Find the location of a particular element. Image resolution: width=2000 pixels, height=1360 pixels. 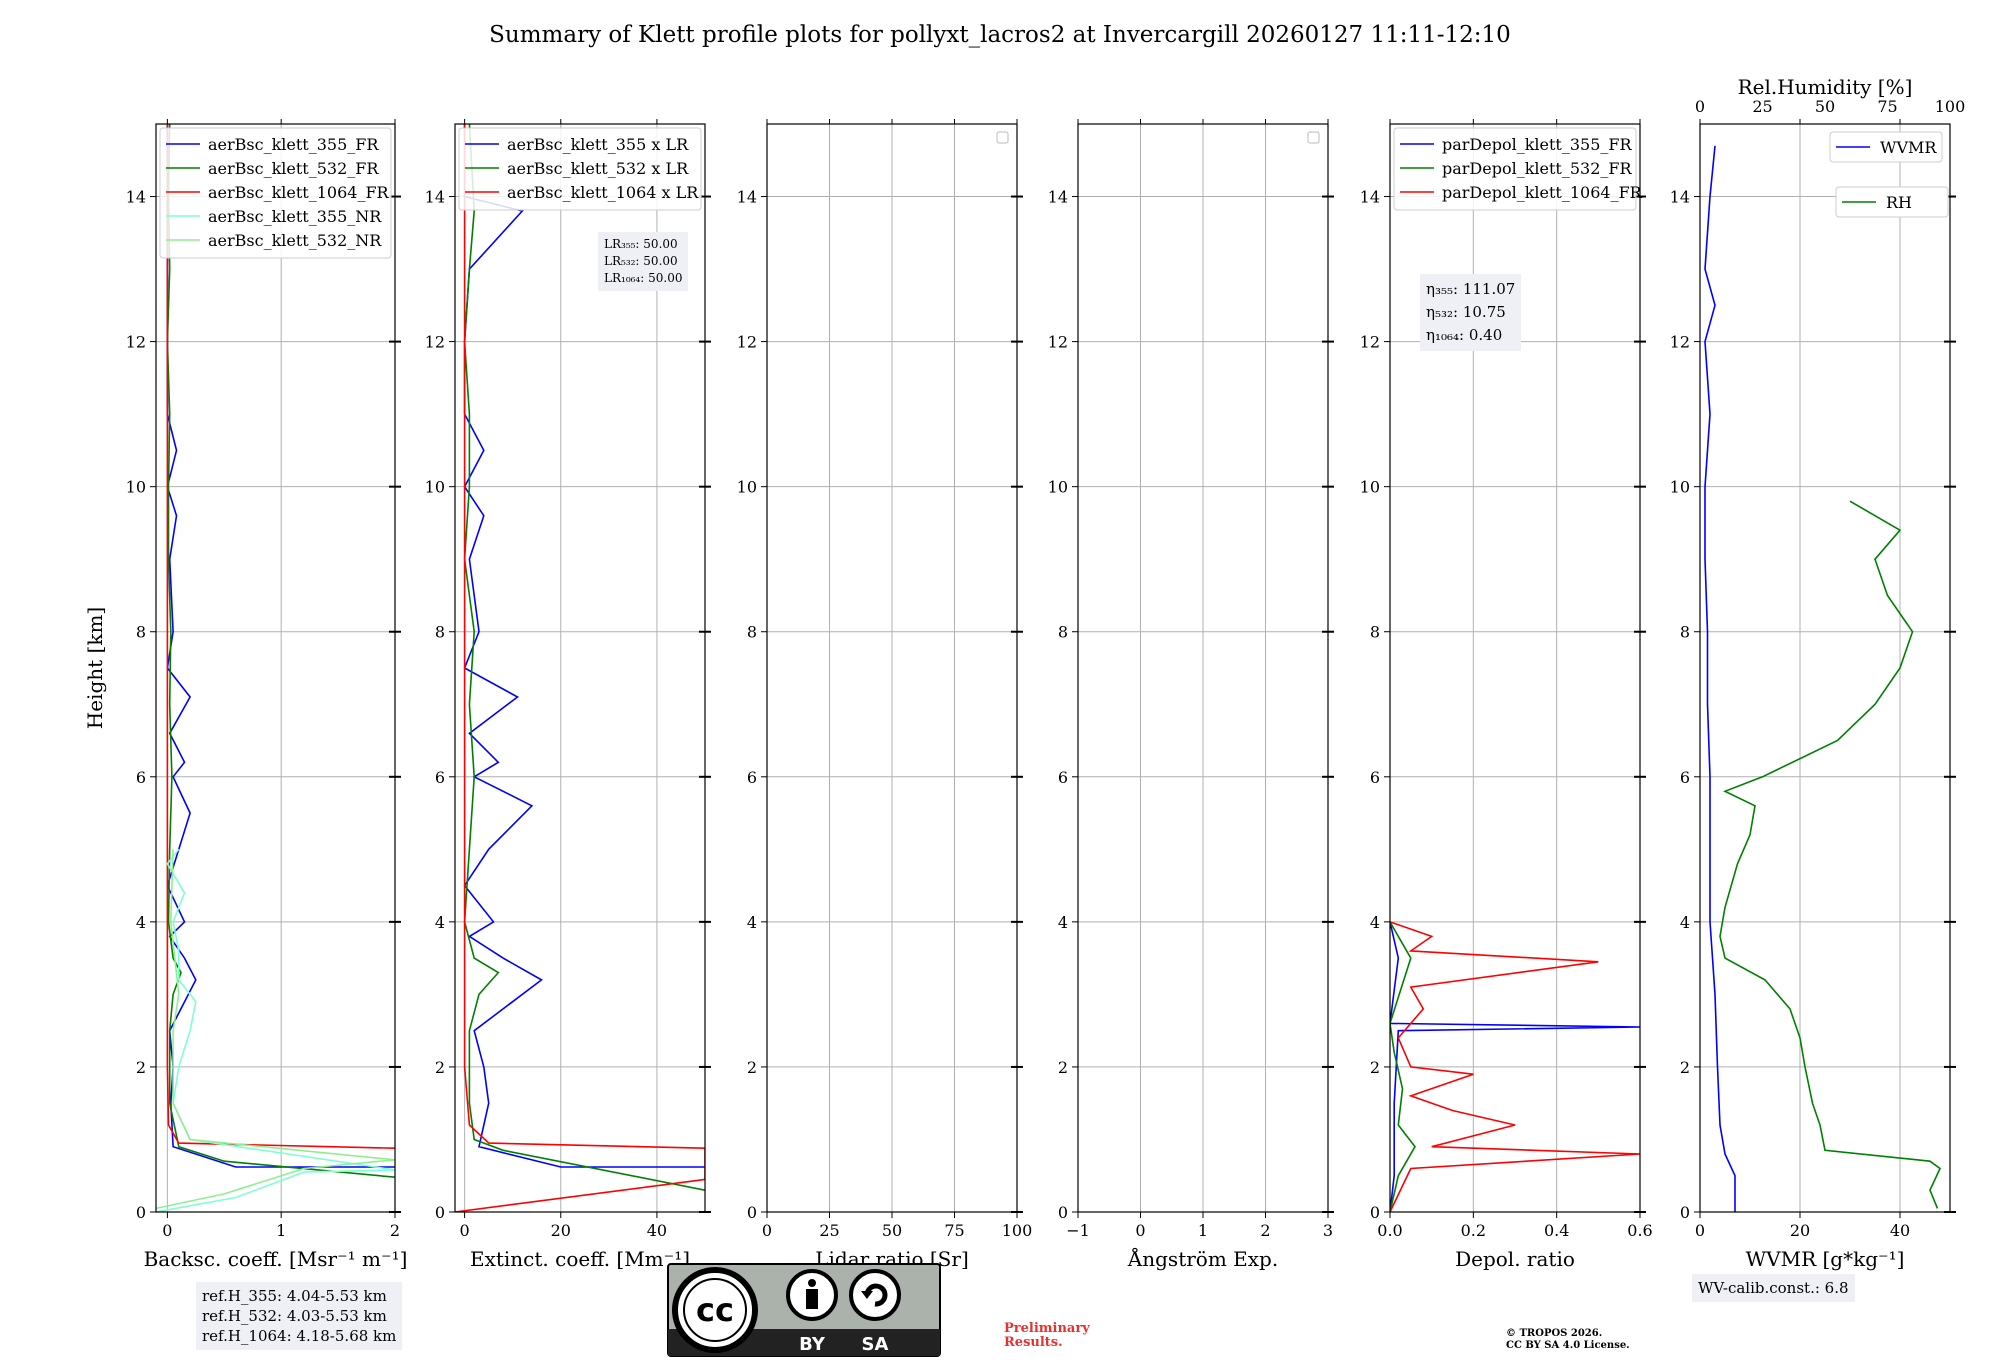

legend-label: aerBsc_klett_1064_FR is located at coordinates (299, 192).